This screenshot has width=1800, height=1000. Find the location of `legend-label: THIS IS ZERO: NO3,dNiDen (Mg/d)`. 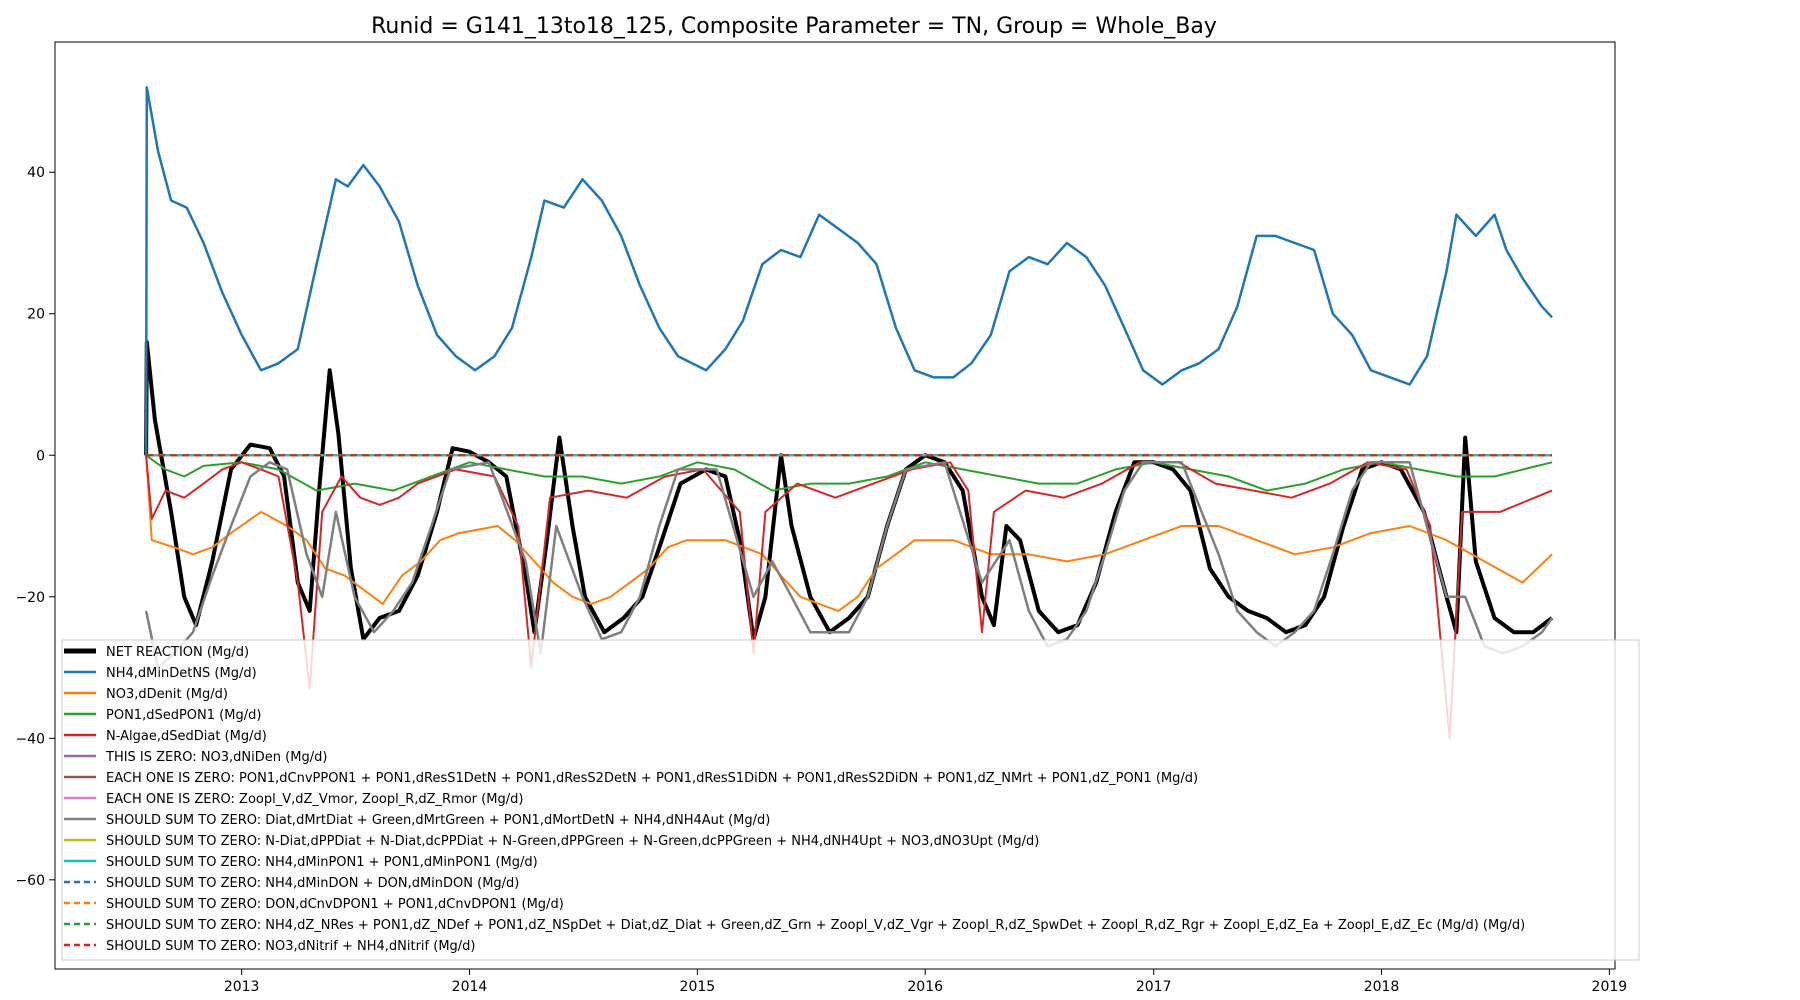

legend-label: THIS IS ZERO: NO3,dNiDen (Mg/d) is located at coordinates (216, 757).